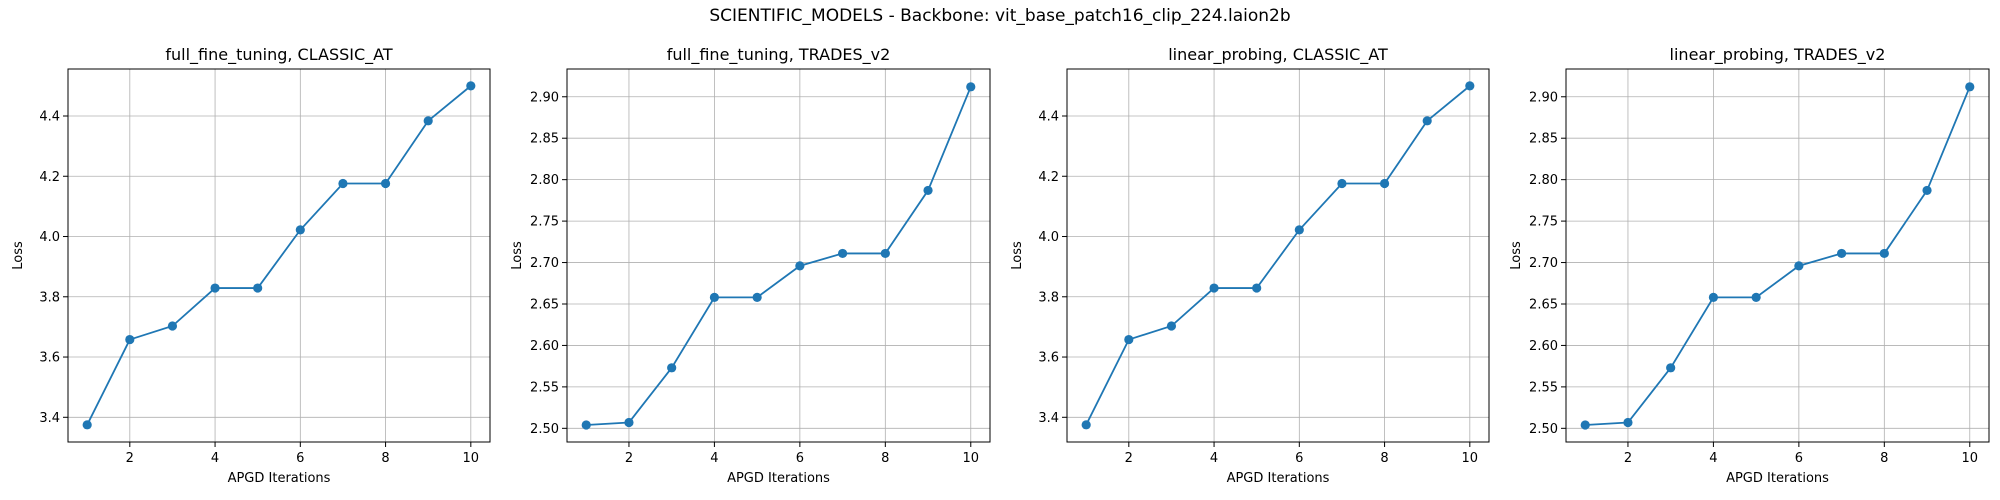 The image size is (2000, 500). Describe the element at coordinates (1278, 55) in the screenshot. I see `subplot-title: linear_probing, CLASSIC_AT` at that location.